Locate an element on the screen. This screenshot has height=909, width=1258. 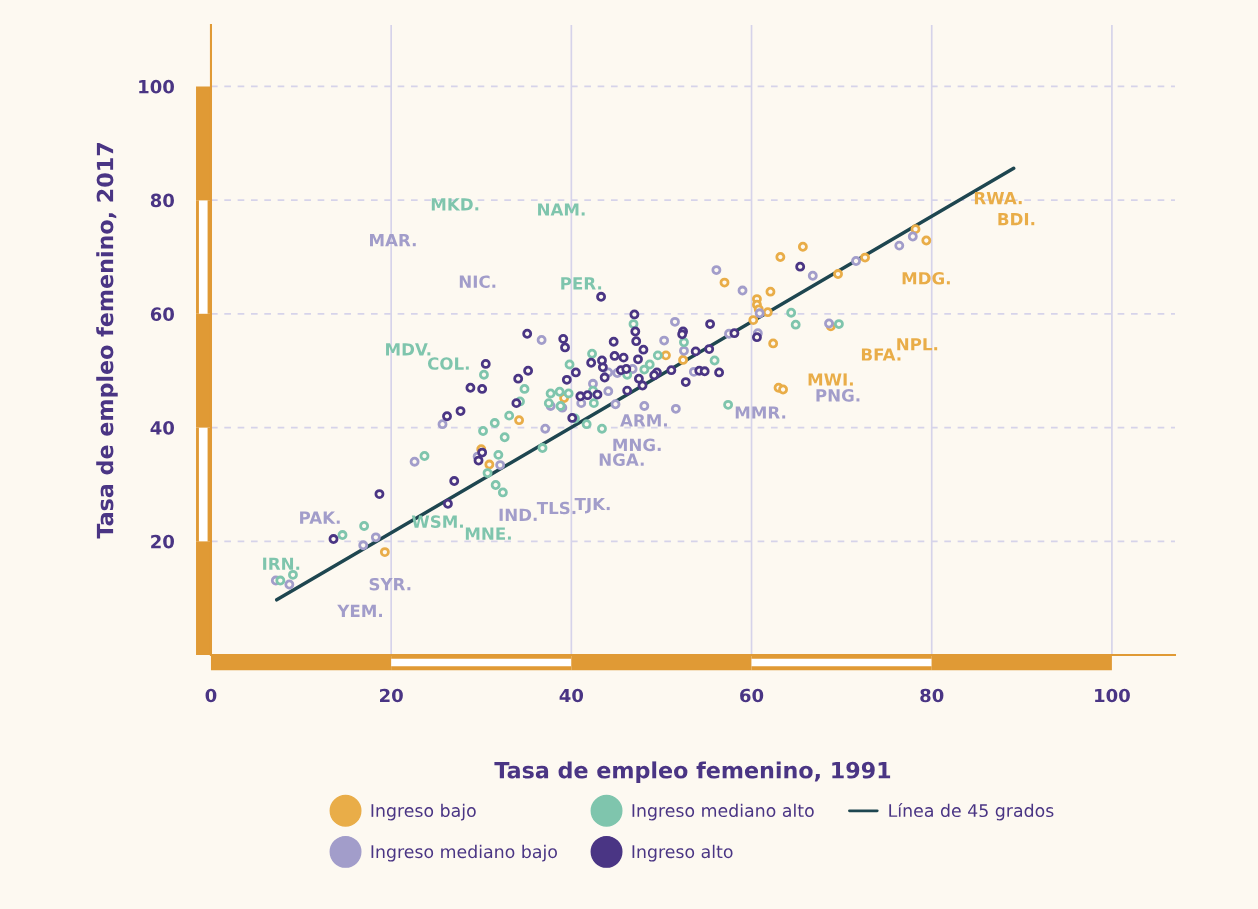
annotation: MDG. is located at coordinates (926, 278).